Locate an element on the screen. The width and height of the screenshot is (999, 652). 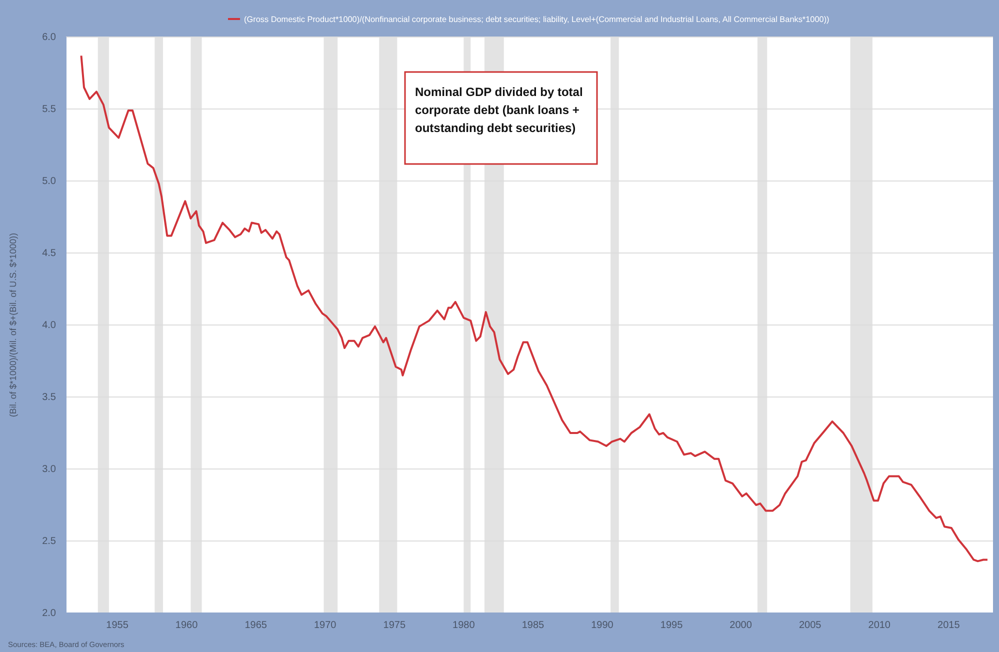
y-tick-label: 4.5 is located at coordinates (49, 254).